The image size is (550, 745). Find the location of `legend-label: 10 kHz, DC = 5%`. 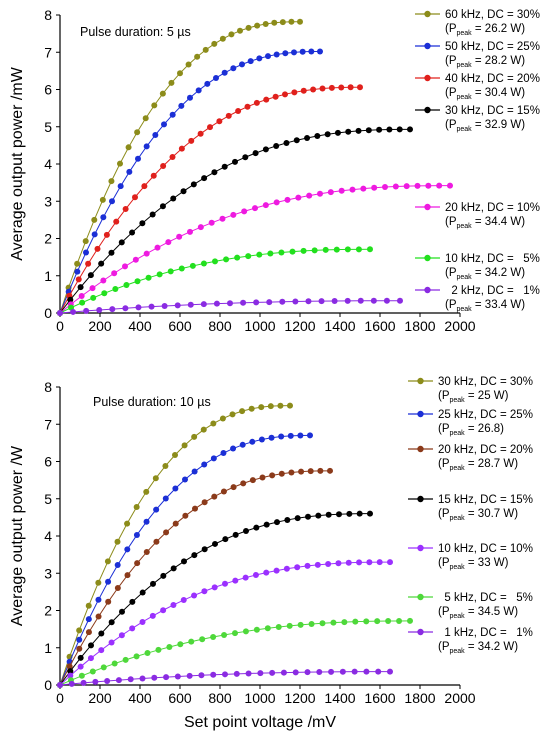

legend-label: 10 kHz, DC = 5% is located at coordinates (492, 259).